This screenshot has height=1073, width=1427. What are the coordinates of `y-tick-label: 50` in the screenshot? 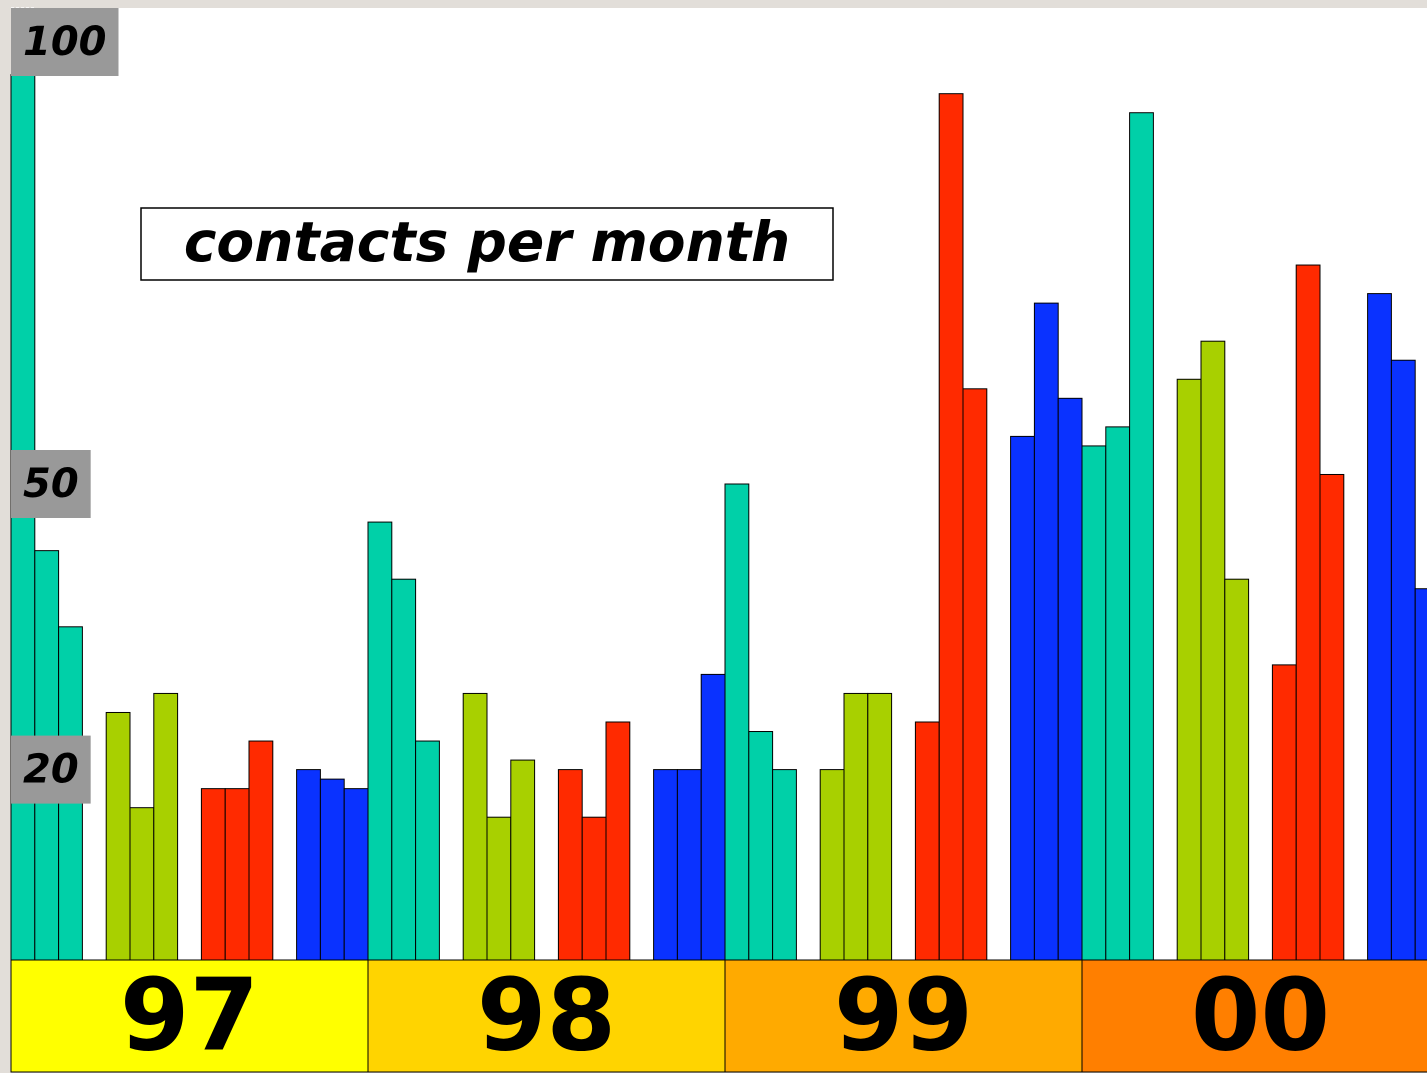 It's located at (51, 484).